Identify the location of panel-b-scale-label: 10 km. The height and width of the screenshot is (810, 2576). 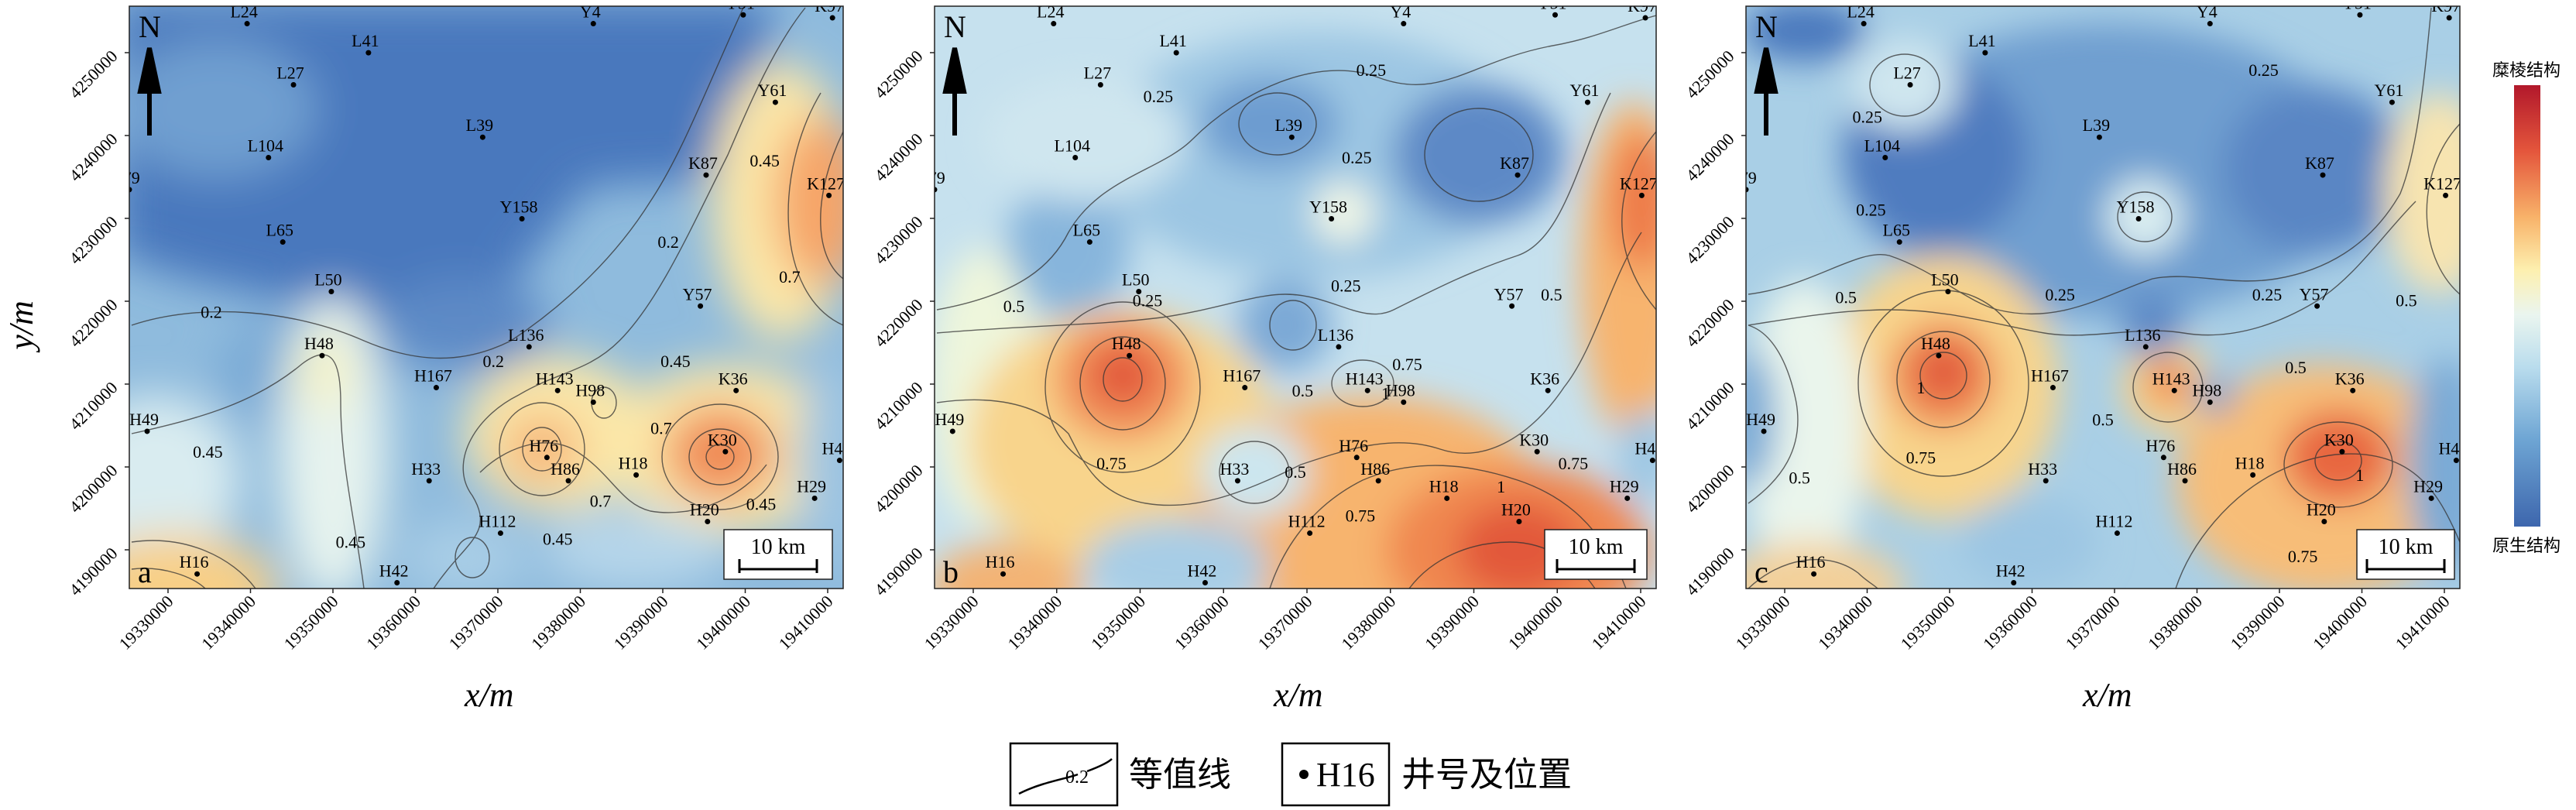
(1596, 547).